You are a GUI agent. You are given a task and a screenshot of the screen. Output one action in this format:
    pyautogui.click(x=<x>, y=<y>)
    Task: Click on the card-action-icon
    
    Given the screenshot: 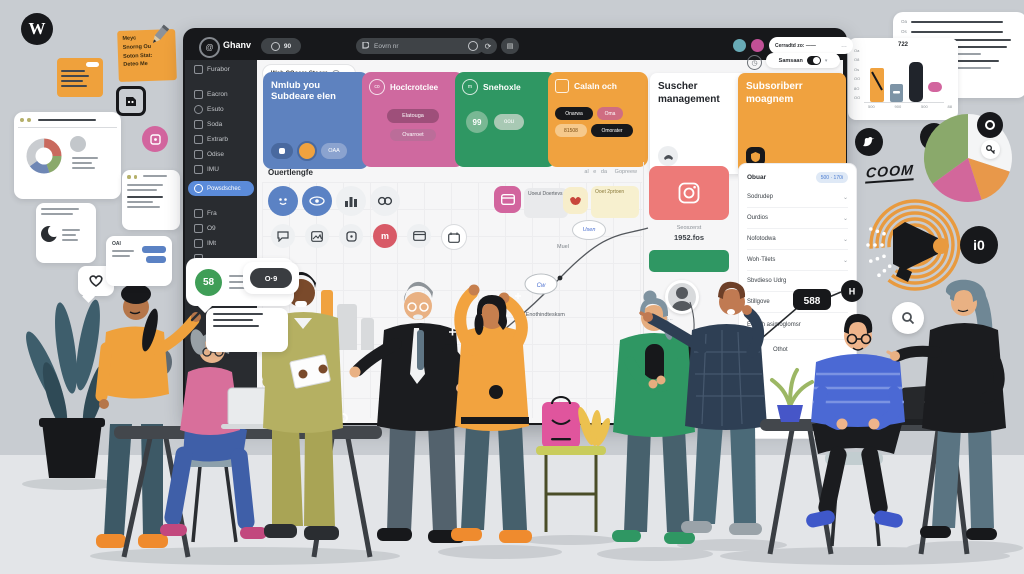 What is the action you would take?
    pyautogui.click(x=282, y=151)
    